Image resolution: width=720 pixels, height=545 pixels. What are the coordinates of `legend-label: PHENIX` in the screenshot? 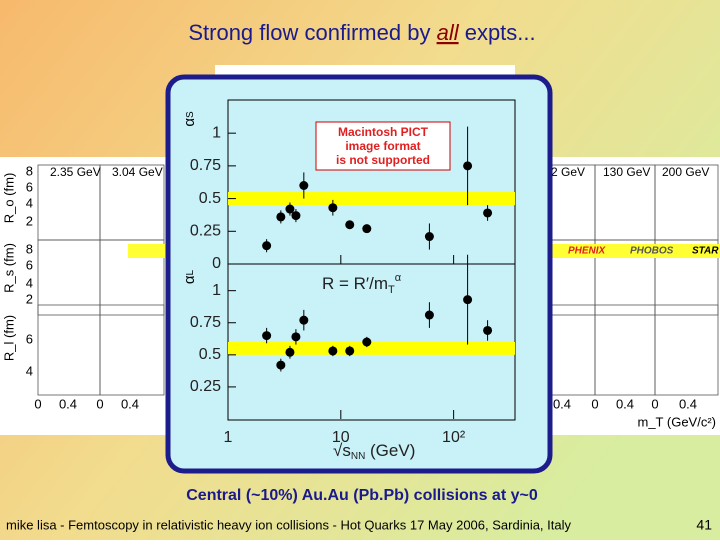 It's located at (587, 251).